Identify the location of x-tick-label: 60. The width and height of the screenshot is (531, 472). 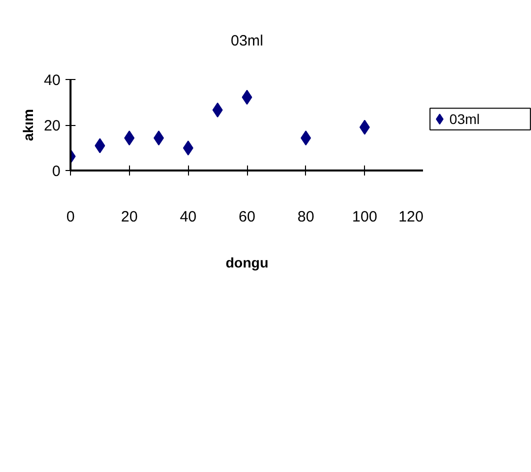
(247, 217).